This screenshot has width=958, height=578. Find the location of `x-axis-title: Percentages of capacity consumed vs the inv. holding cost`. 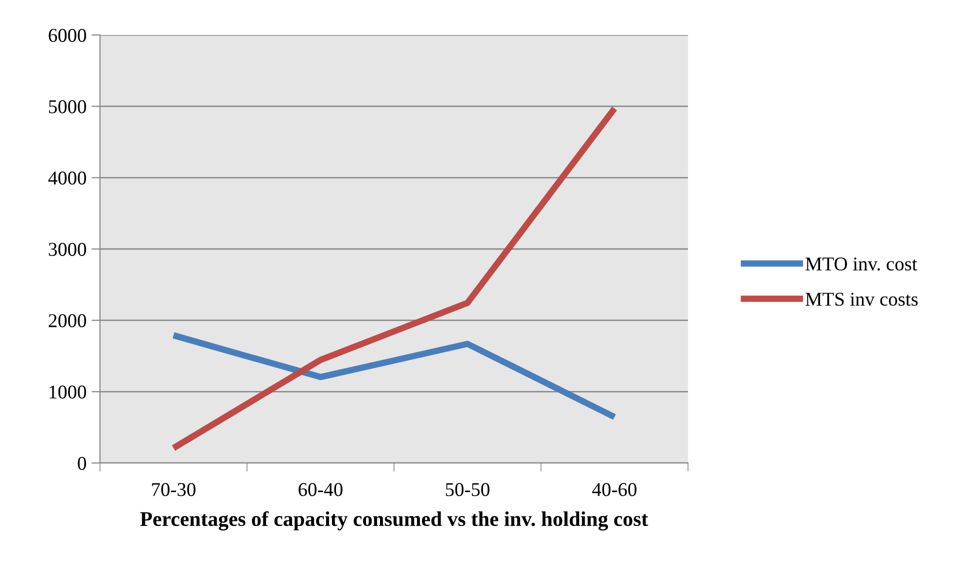

x-axis-title: Percentages of capacity consumed vs the inv. holding cost is located at coordinates (394, 520).